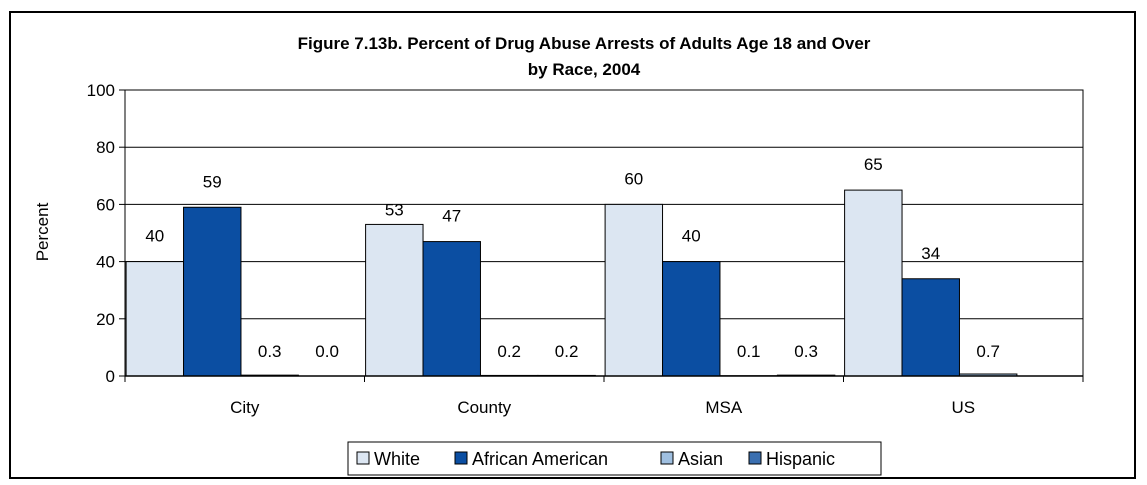 The height and width of the screenshot is (485, 1147). What do you see at coordinates (873, 164) in the screenshot?
I see `data-label: 65` at bounding box center [873, 164].